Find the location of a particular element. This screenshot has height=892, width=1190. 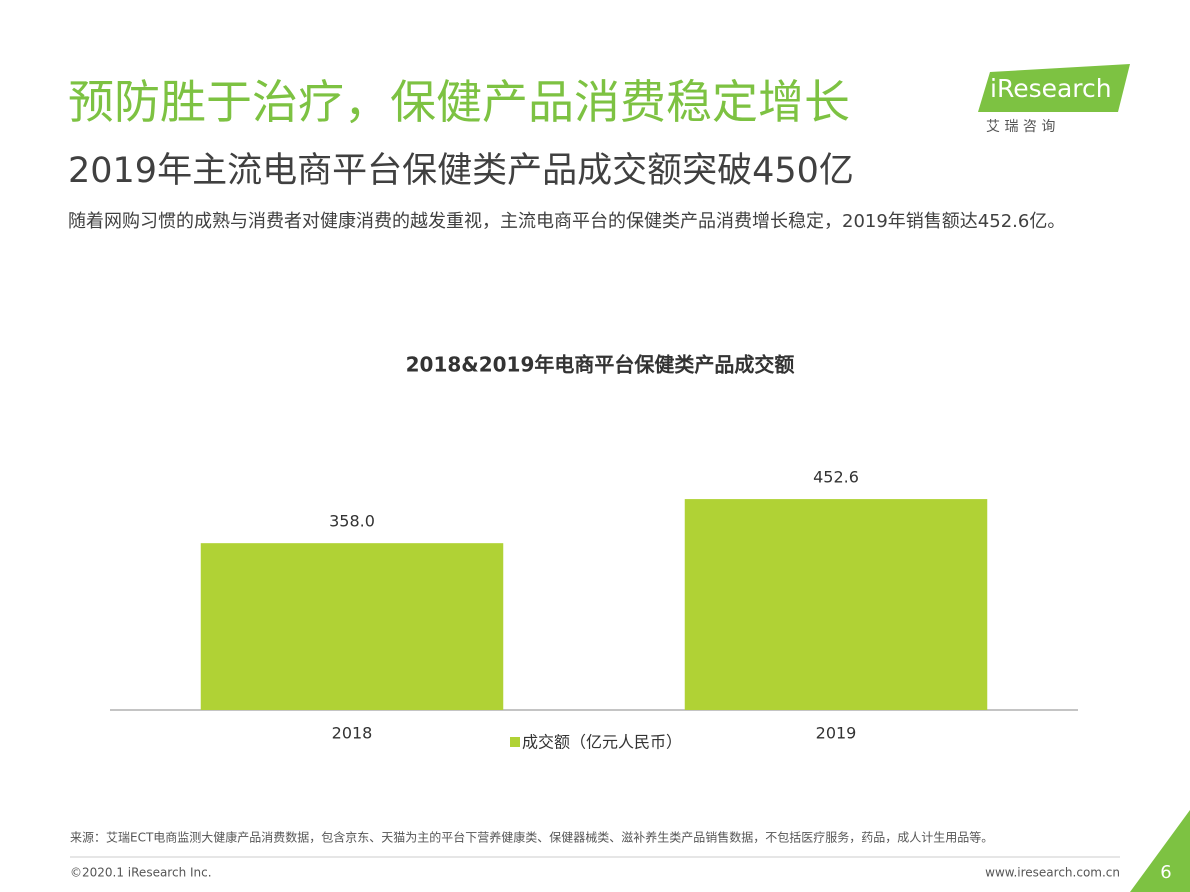

copyright: ©2020.1 iResearch Inc. is located at coordinates (141, 873).